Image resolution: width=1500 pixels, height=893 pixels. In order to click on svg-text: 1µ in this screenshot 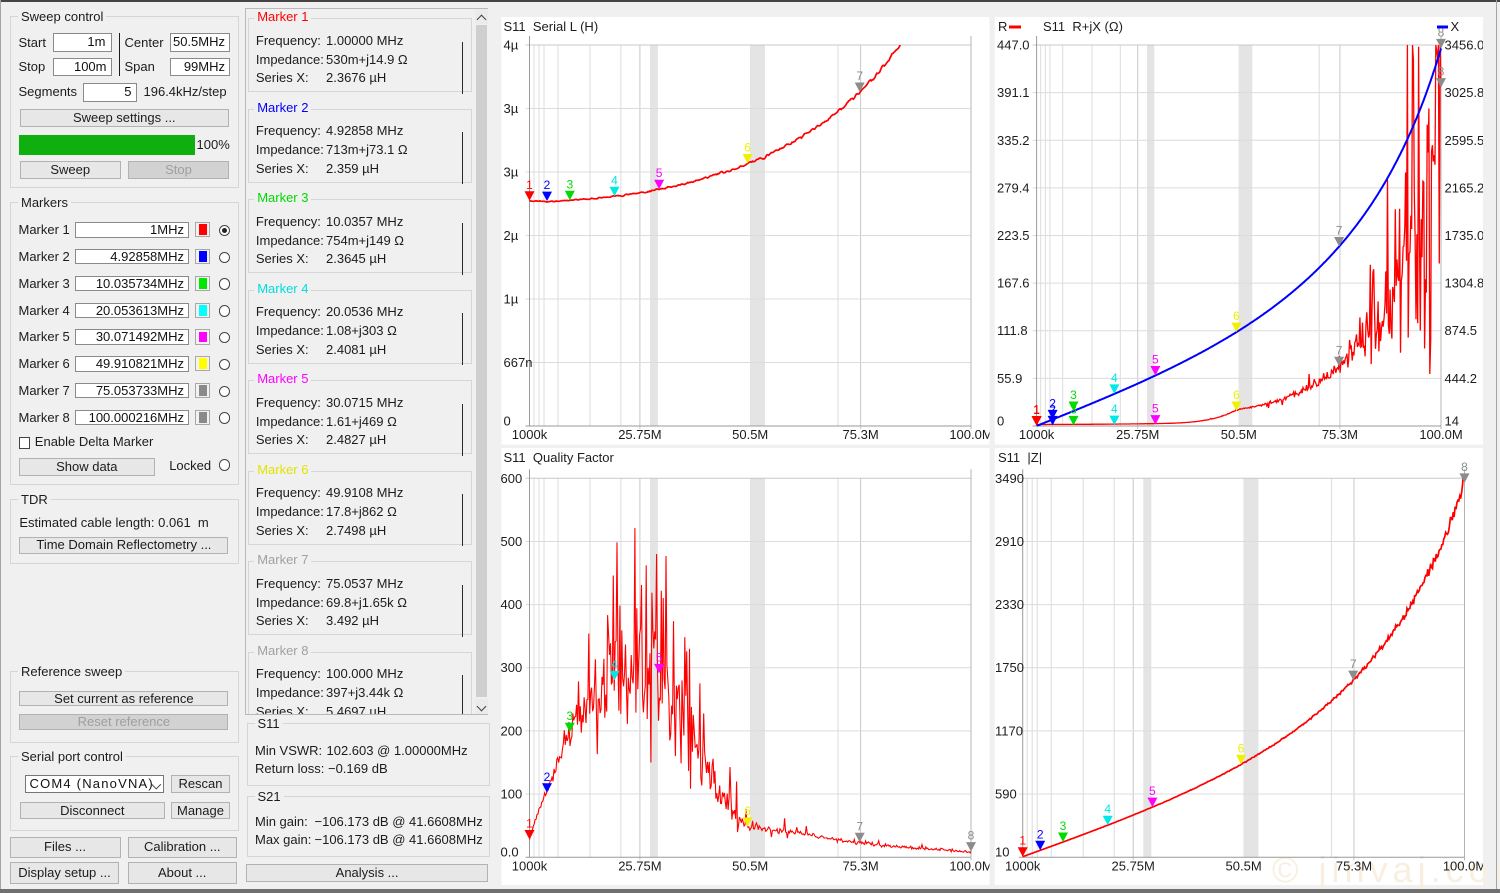, I will do `click(511, 299)`.